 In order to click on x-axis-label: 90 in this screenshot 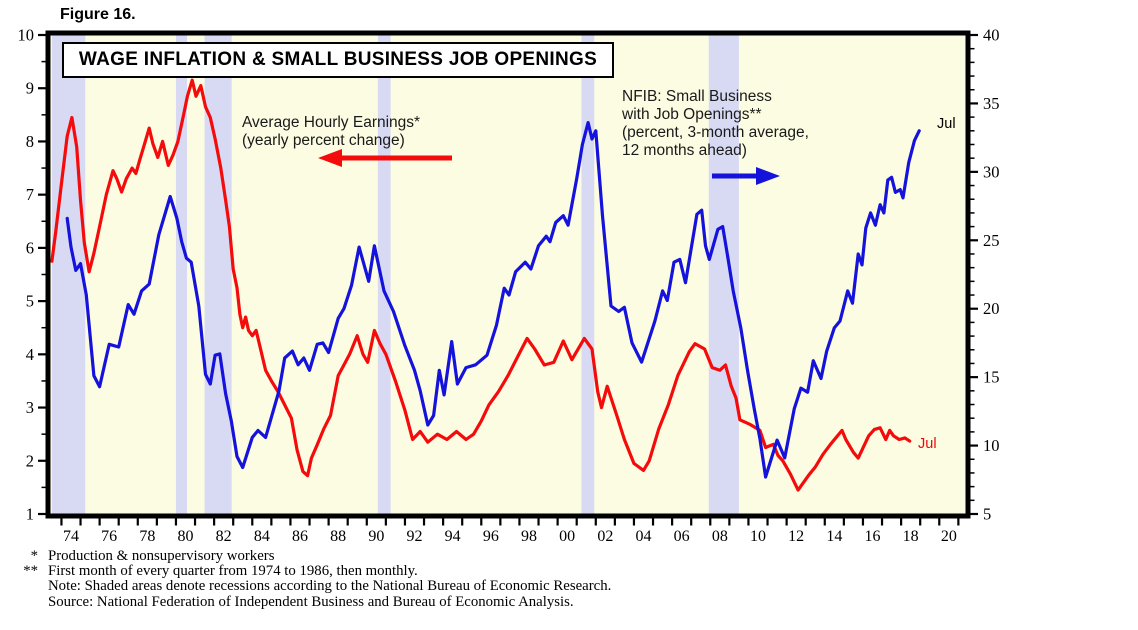, I will do `click(376, 536)`.